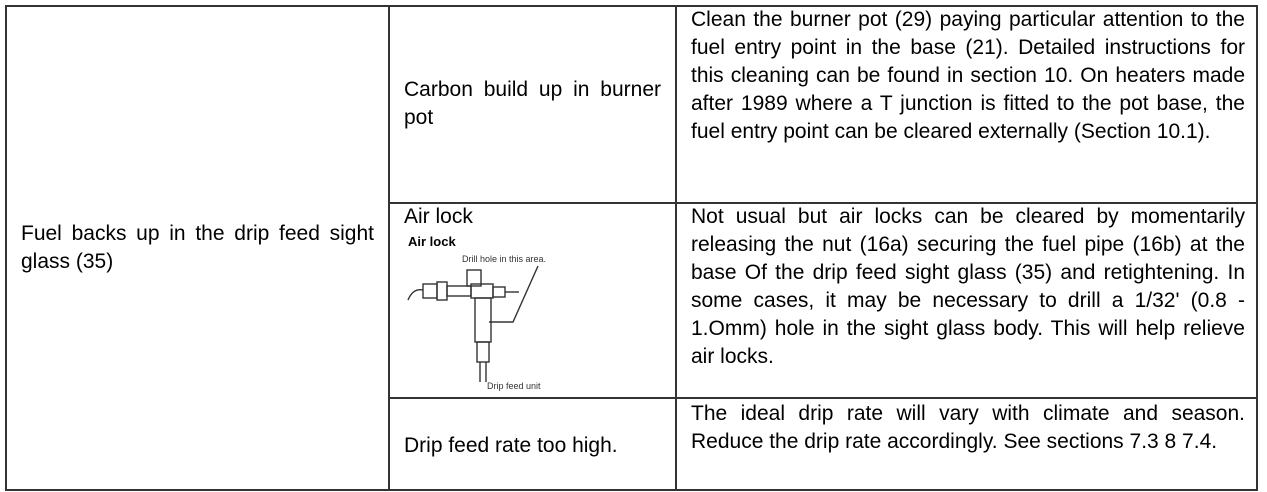  Describe the element at coordinates (631, 490) in the screenshot. I see `table-border-bottom` at that location.